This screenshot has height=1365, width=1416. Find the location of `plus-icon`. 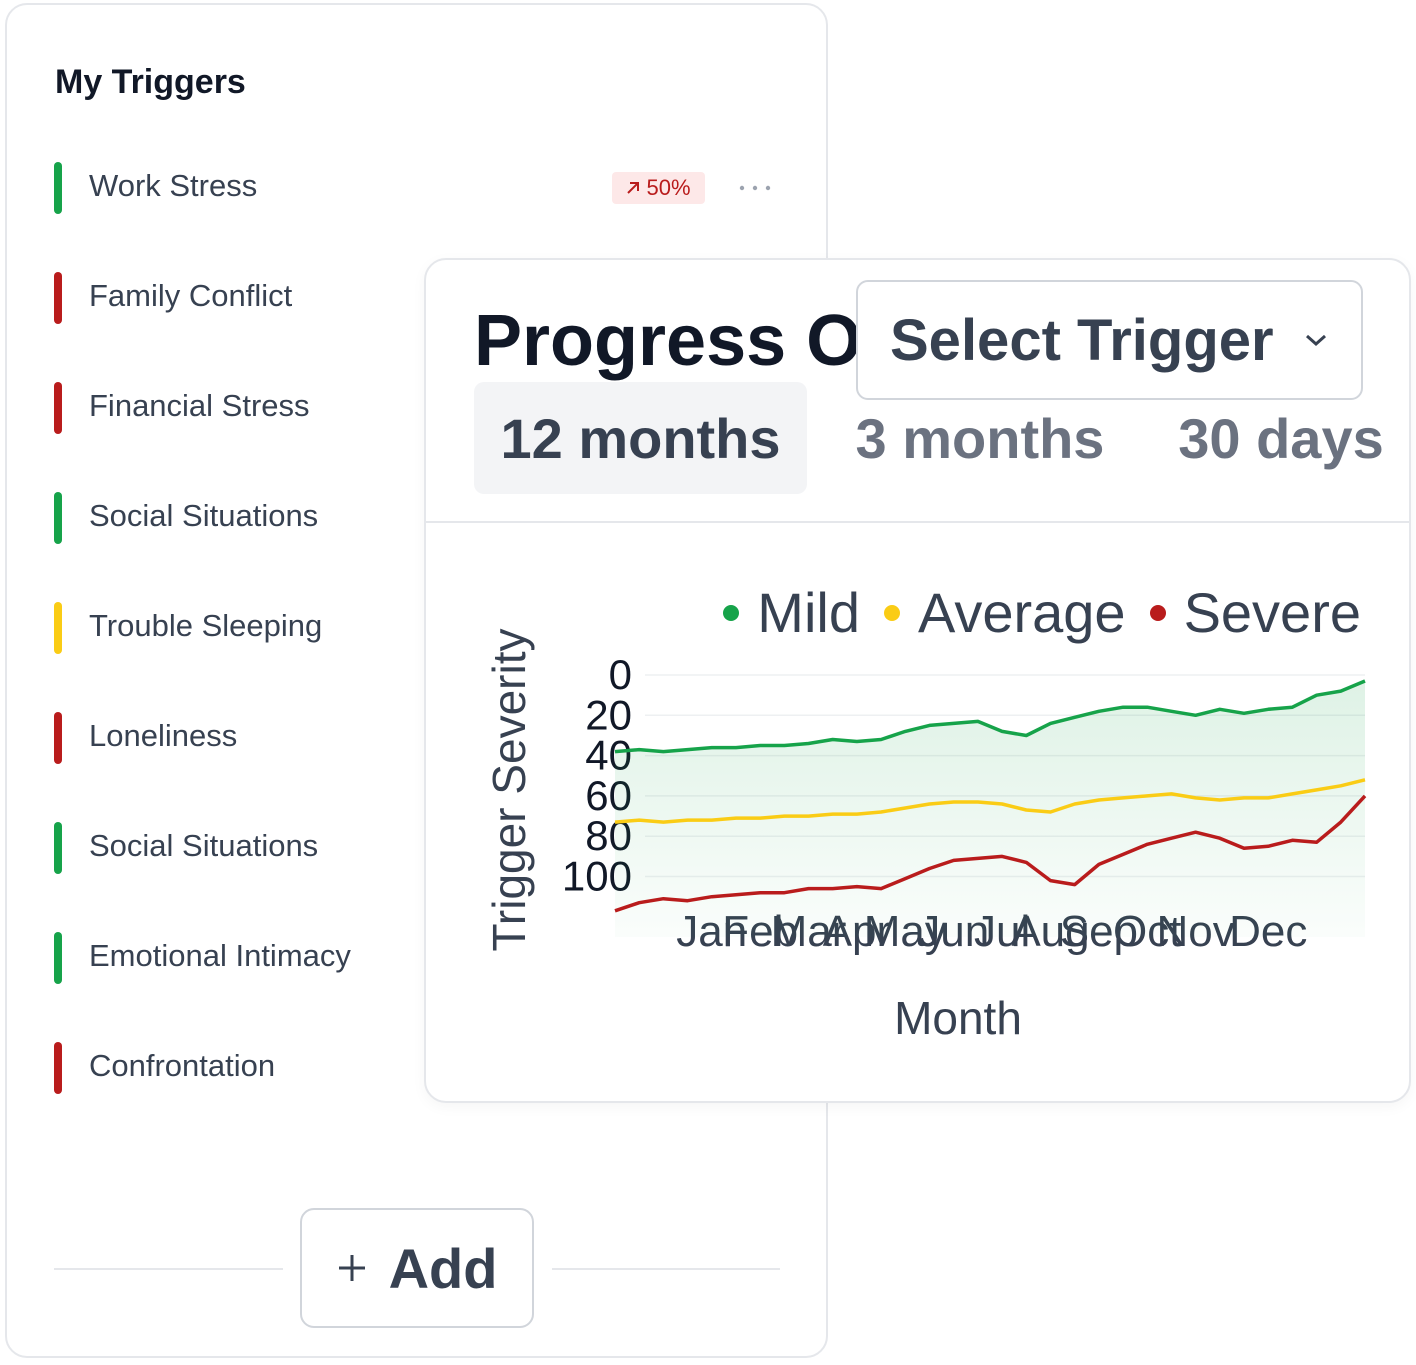

plus-icon is located at coordinates (351, 1268).